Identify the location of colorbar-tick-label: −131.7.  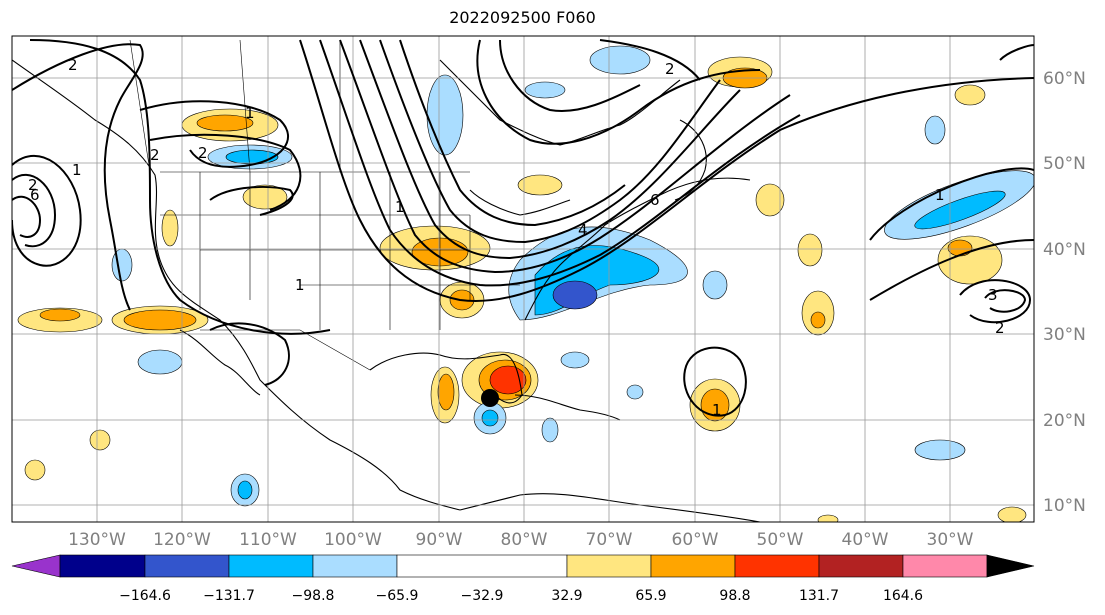
(229, 596).